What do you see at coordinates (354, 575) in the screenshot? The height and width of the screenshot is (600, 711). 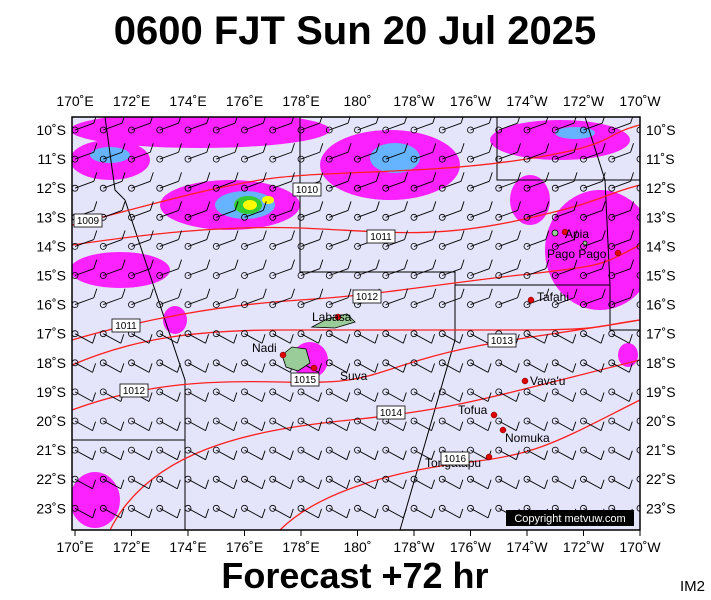 I see `forecast-caption: Forecast +72 hr` at bounding box center [354, 575].